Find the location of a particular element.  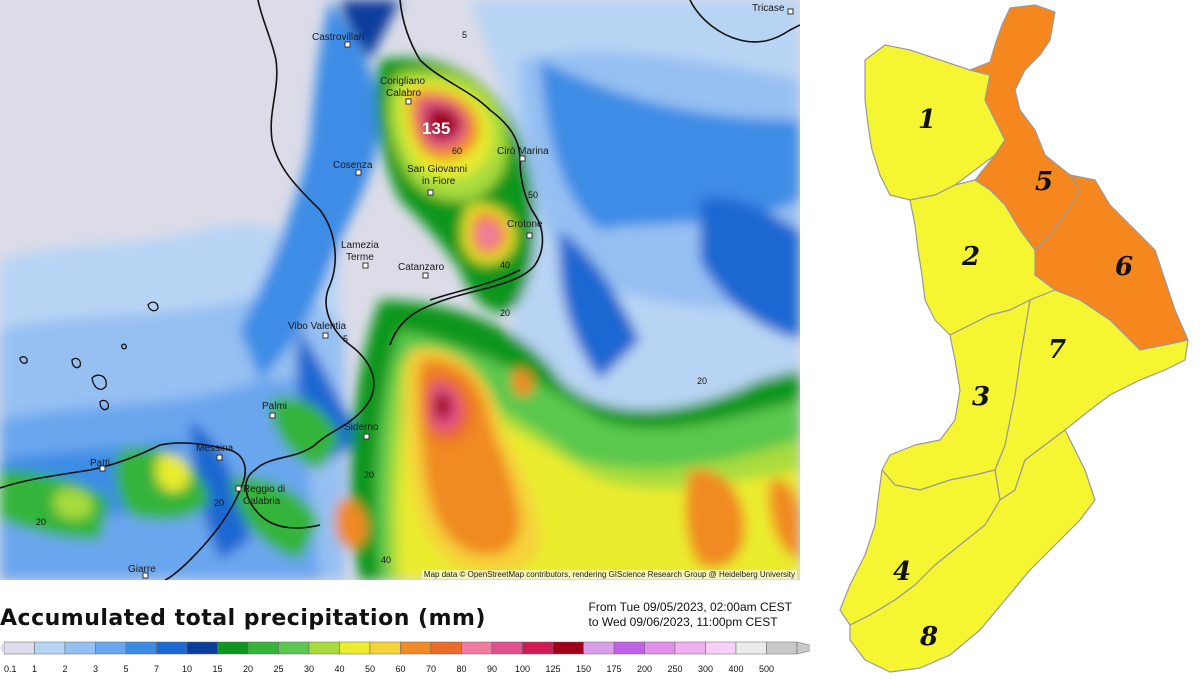

city-marker-crotone is located at coordinates (529, 235).